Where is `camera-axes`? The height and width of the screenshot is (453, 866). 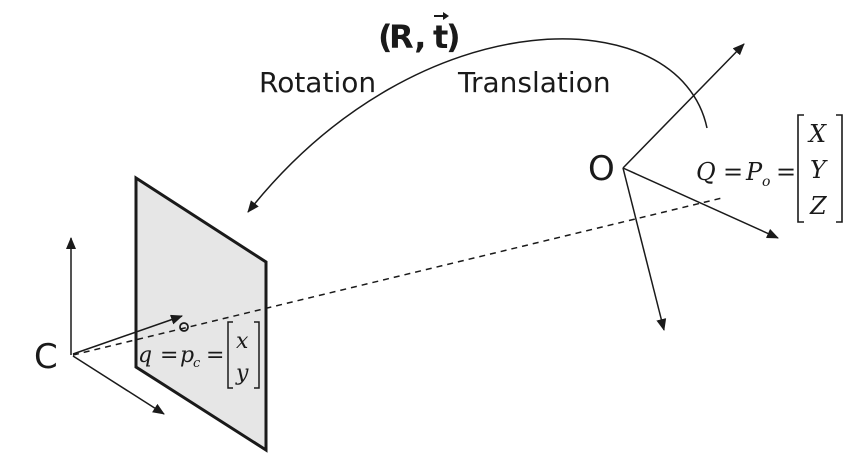 camera-axes is located at coordinates (124, 326).